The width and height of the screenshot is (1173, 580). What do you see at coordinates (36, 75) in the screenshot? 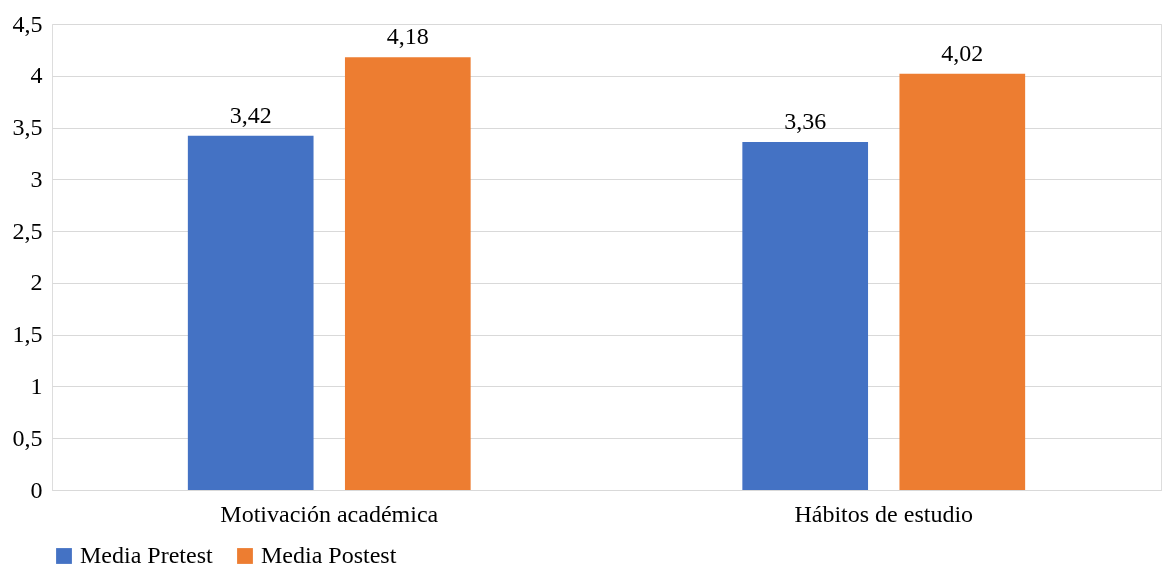
I see `y-tick-label: 4` at bounding box center [36, 75].